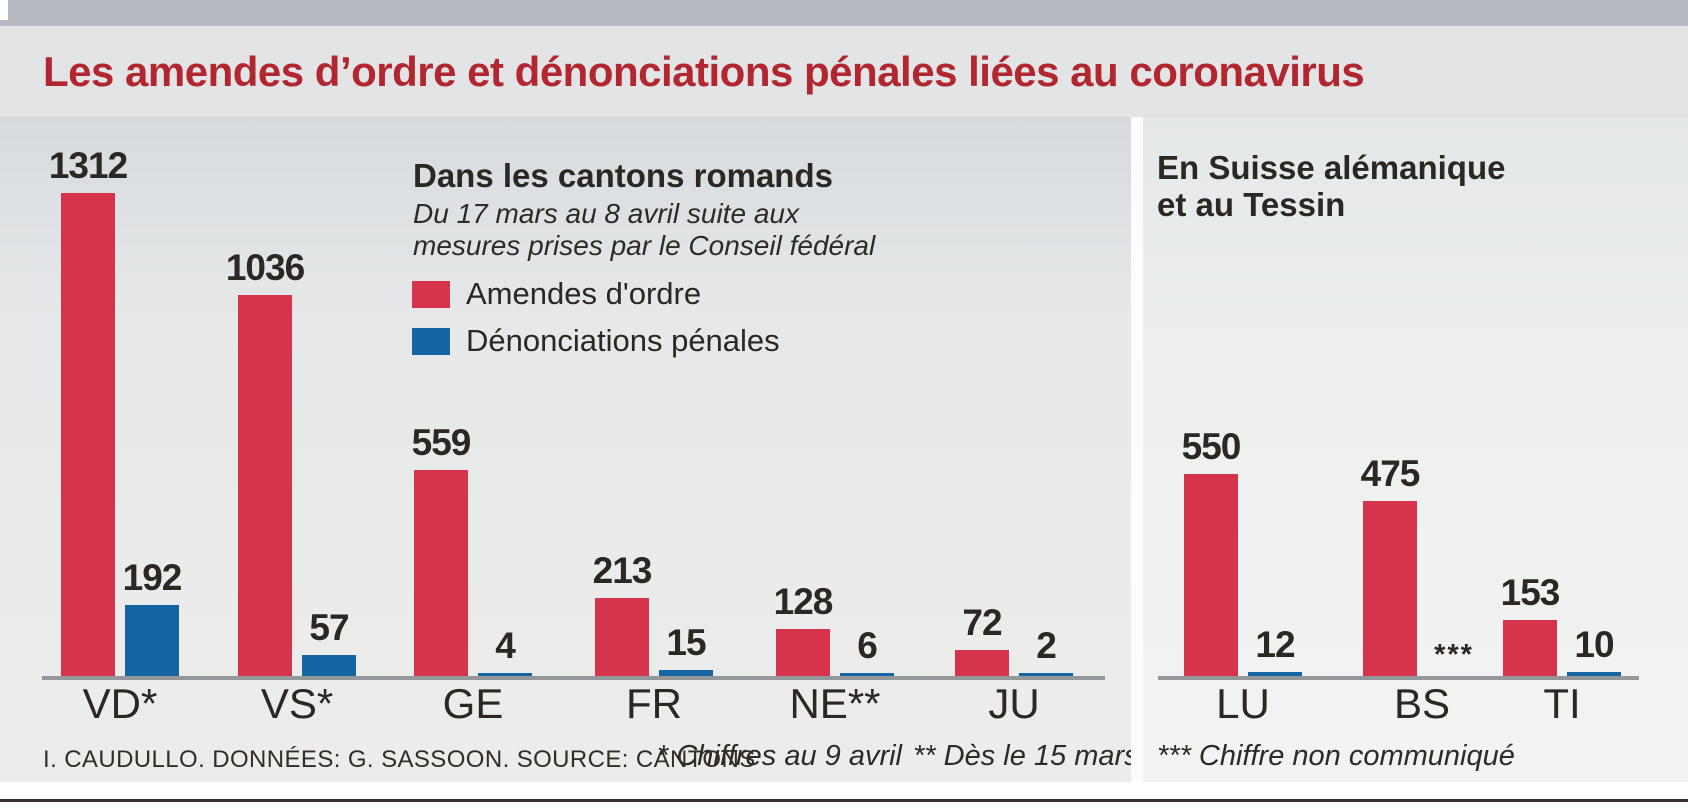 This screenshot has height=810, width=1688. What do you see at coordinates (1336, 756) in the screenshot?
I see `footnote-3: *** Chiffre non communiqué` at bounding box center [1336, 756].